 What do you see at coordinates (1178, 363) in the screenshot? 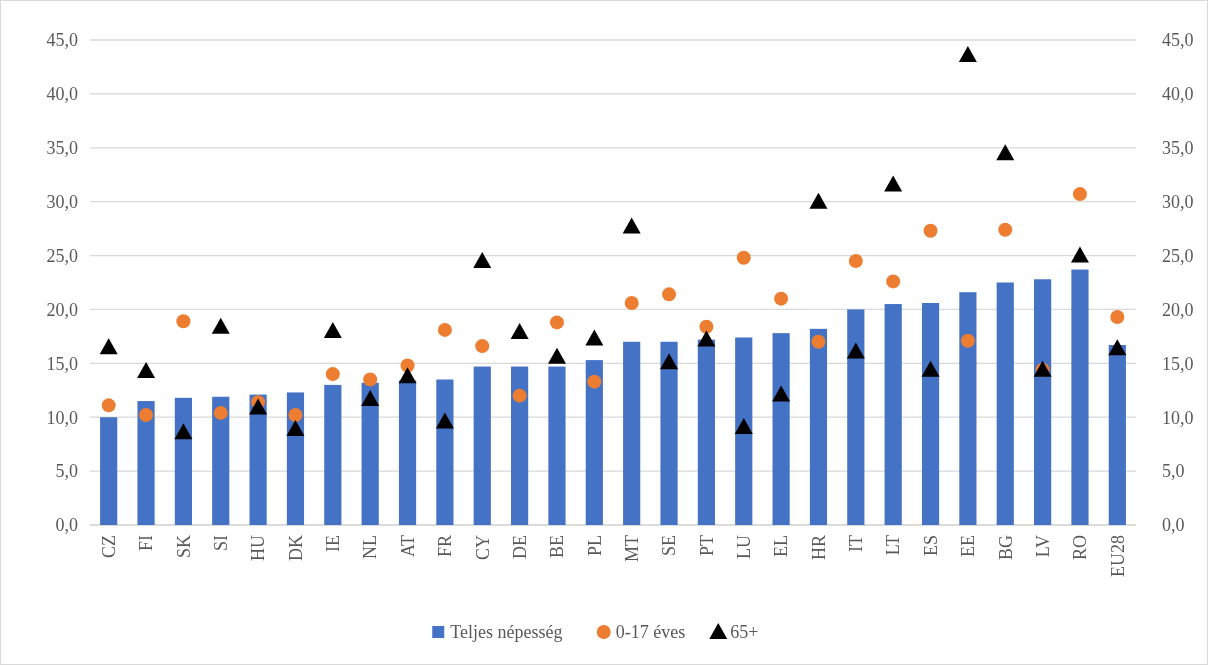
I see `y2-tick-label: 15,0` at bounding box center [1178, 363].